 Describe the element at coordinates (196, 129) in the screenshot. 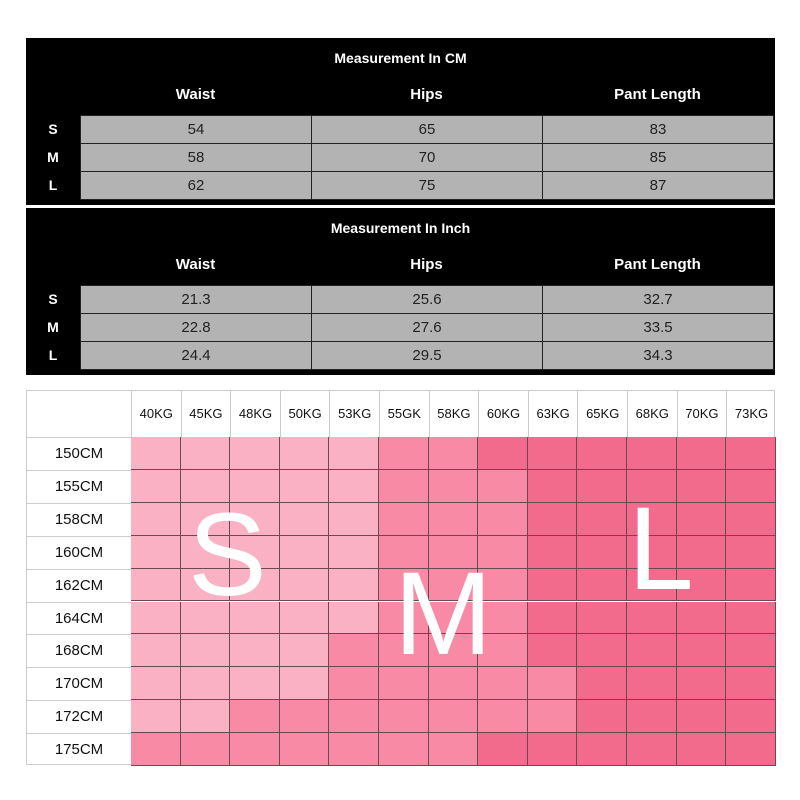

I see `table-cell: 54` at that location.